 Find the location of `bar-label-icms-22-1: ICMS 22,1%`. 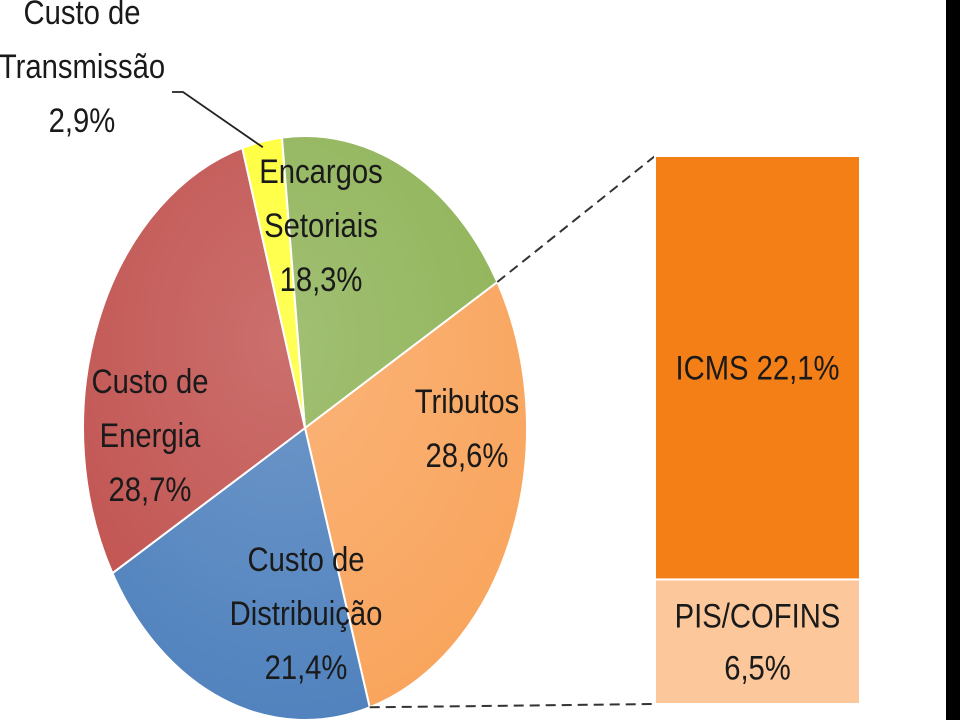

bar-label-icms-22-1: ICMS 22,1% is located at coordinates (757, 368).